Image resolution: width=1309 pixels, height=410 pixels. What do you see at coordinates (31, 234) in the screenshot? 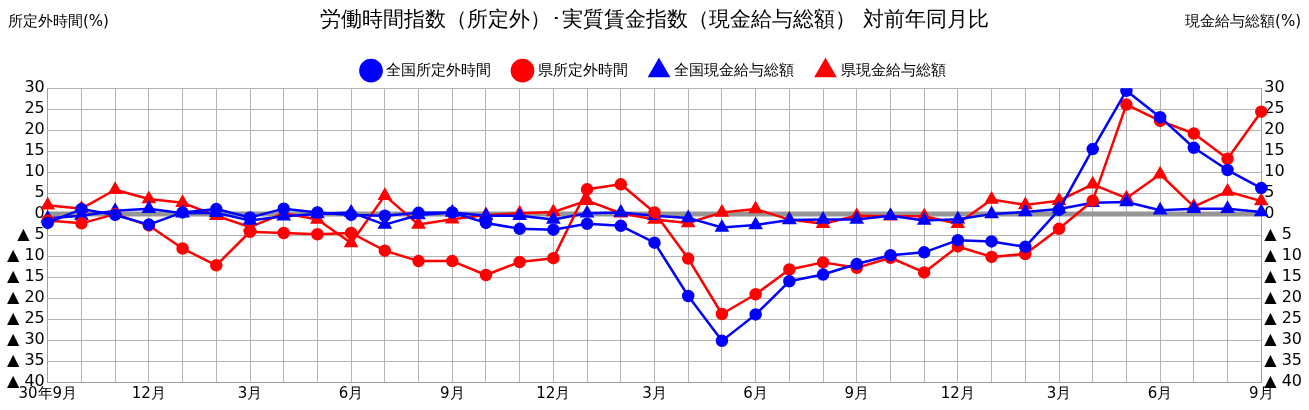
I see `y-tick-label: ▲ 5` at bounding box center [31, 234].